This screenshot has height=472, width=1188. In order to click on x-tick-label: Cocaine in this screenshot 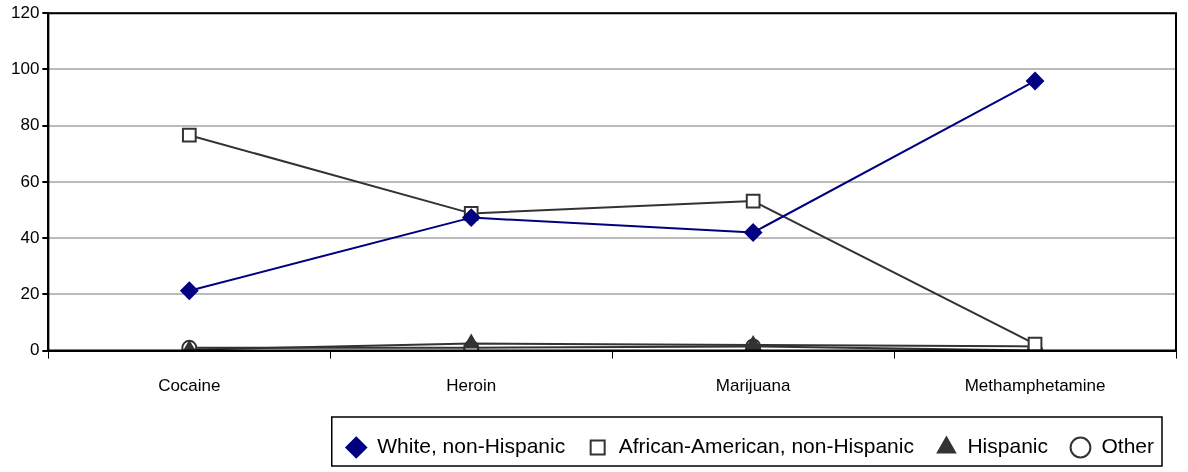, I will do `click(189, 386)`.